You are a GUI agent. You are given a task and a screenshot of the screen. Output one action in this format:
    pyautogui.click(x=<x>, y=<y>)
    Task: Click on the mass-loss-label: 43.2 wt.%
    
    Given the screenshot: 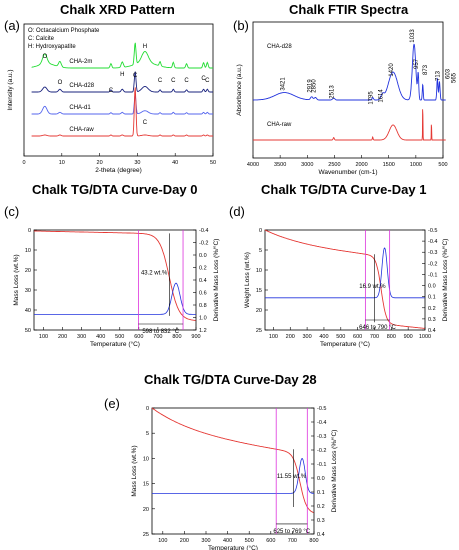 What is the action you would take?
    pyautogui.click(x=154, y=274)
    